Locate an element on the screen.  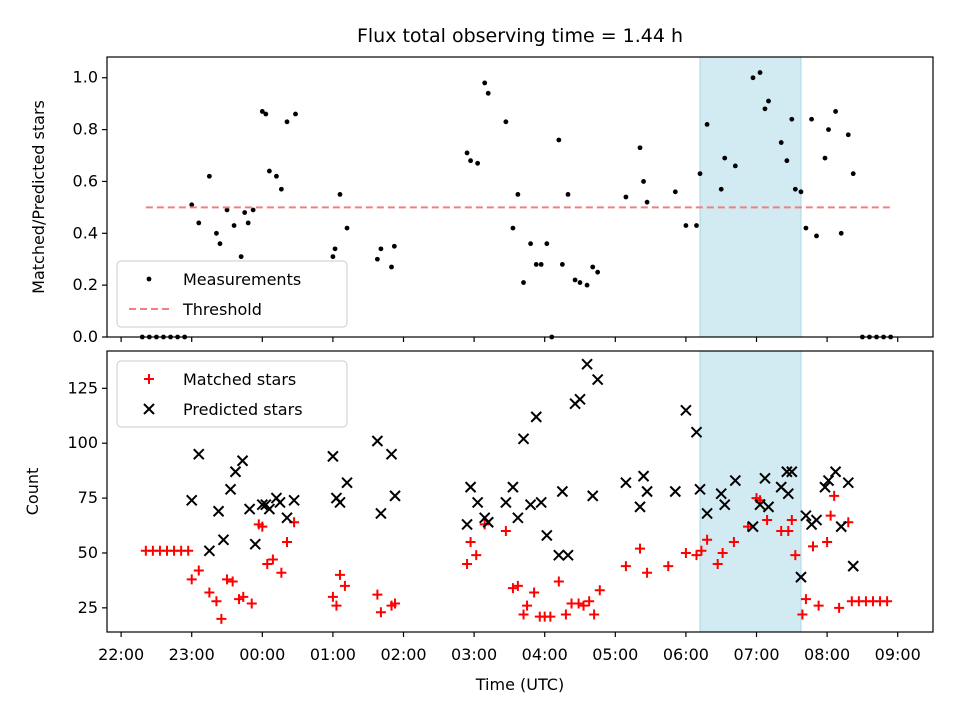
bottom-y-tick-label: 125 is located at coordinates (82, 387).